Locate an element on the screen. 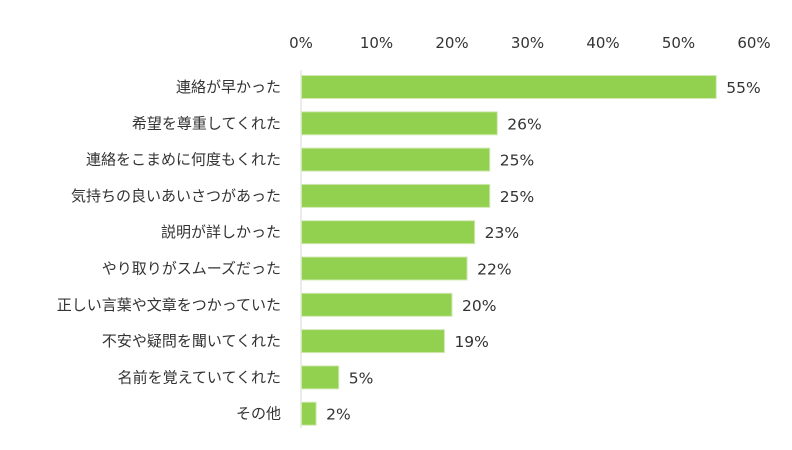 This screenshot has width=792, height=450. x-tick-label: 0% is located at coordinates (301, 43).